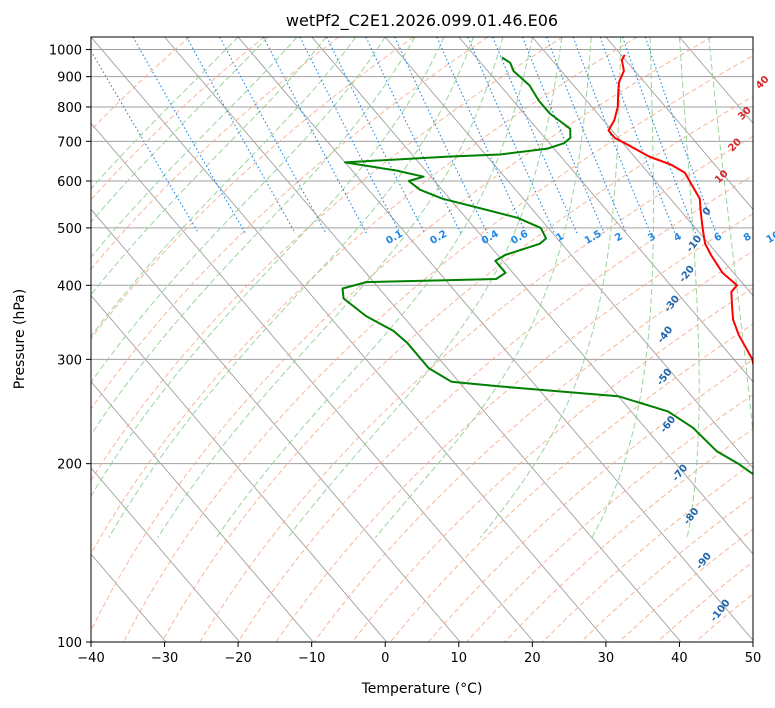  I want to click on x-tick-label: 10, so click(459, 658).